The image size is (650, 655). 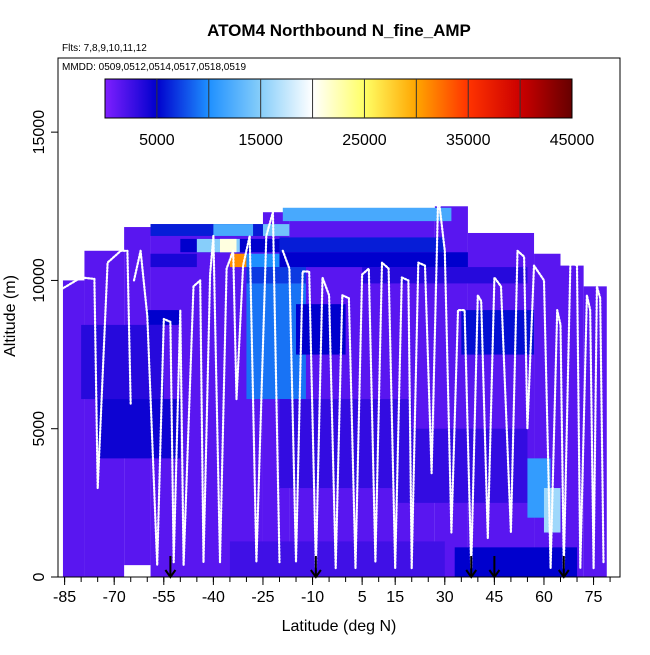 I want to click on y-axis: 0 5000 10000 15000, so click(x=44, y=345).